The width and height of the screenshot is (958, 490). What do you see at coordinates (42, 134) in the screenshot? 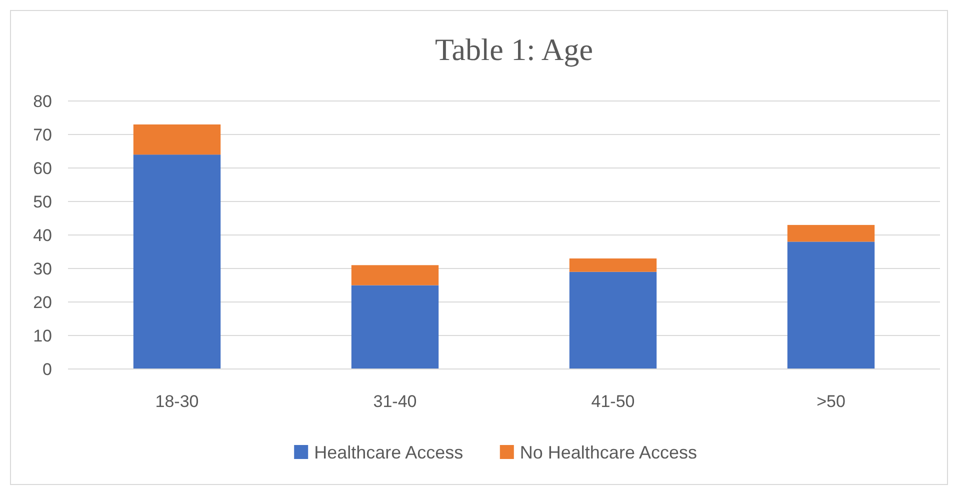
I see `y-tick-label: 70` at bounding box center [42, 134].